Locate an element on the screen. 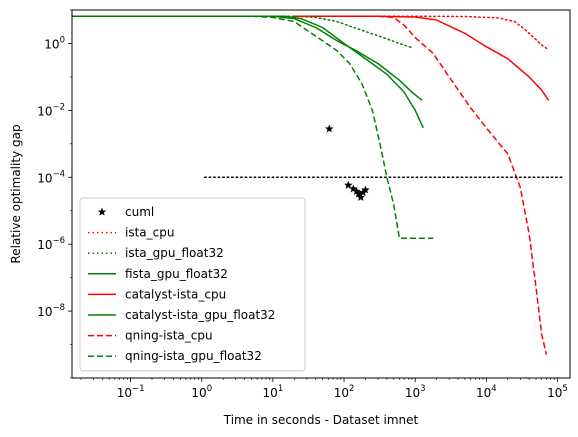 The height and width of the screenshot is (437, 578). series-catalyst-ista-cpu-line is located at coordinates (422, 58).